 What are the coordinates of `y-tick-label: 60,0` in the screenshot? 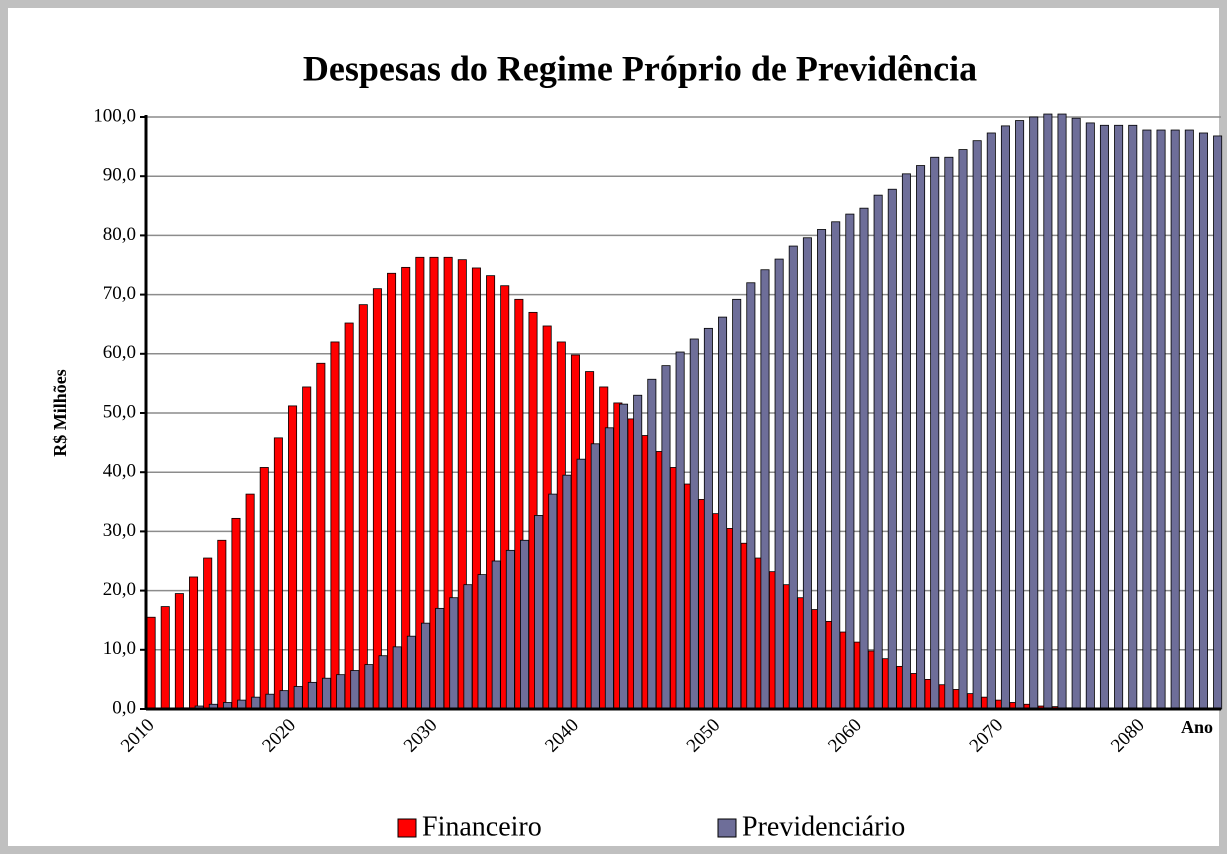 It's located at (119, 352).